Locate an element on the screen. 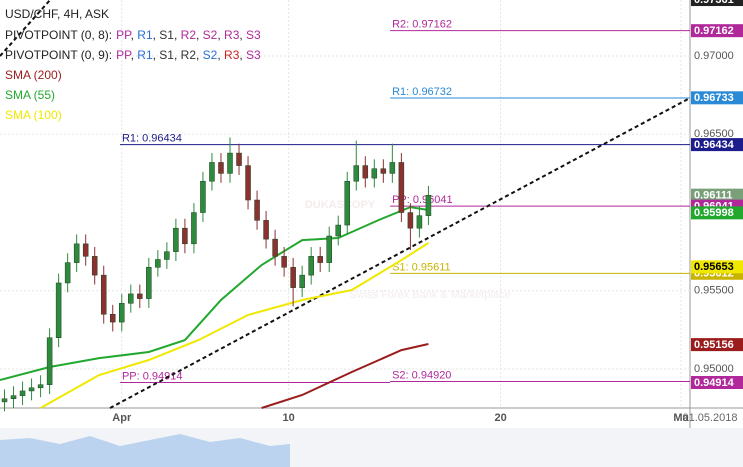 The height and width of the screenshot is (467, 743). pivot-label: R1: 0.96732 is located at coordinates (422, 92).